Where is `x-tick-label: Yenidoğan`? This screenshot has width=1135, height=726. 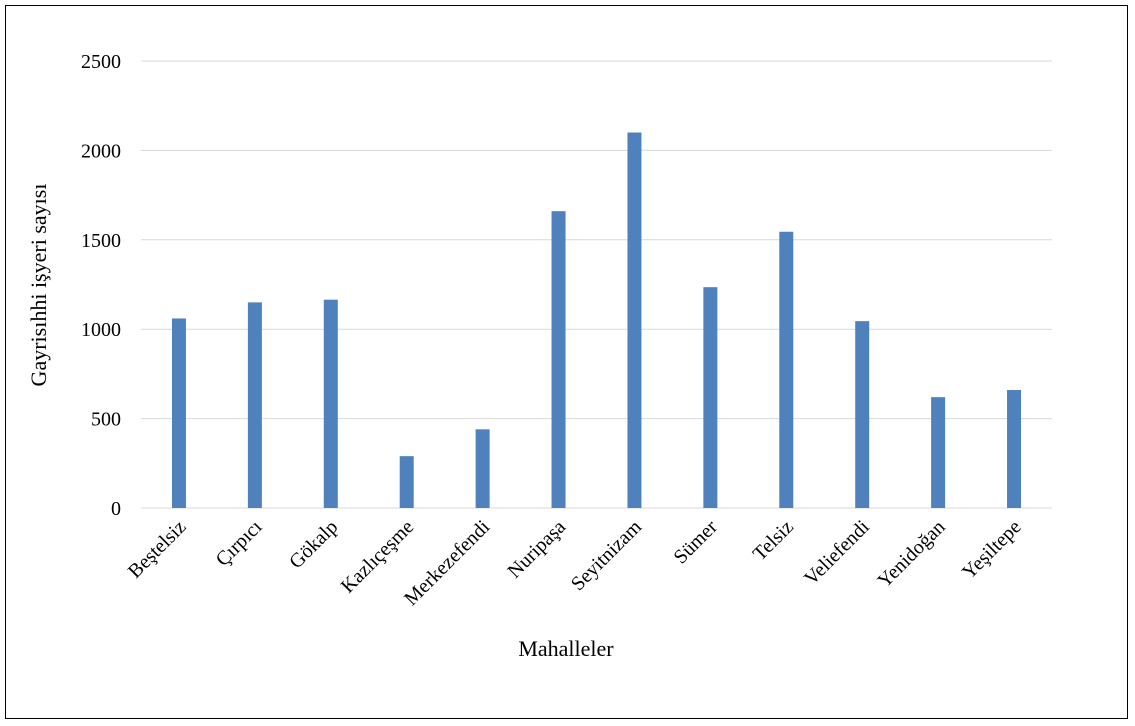
x-tick-label: Yenidoğan is located at coordinates (911, 554).